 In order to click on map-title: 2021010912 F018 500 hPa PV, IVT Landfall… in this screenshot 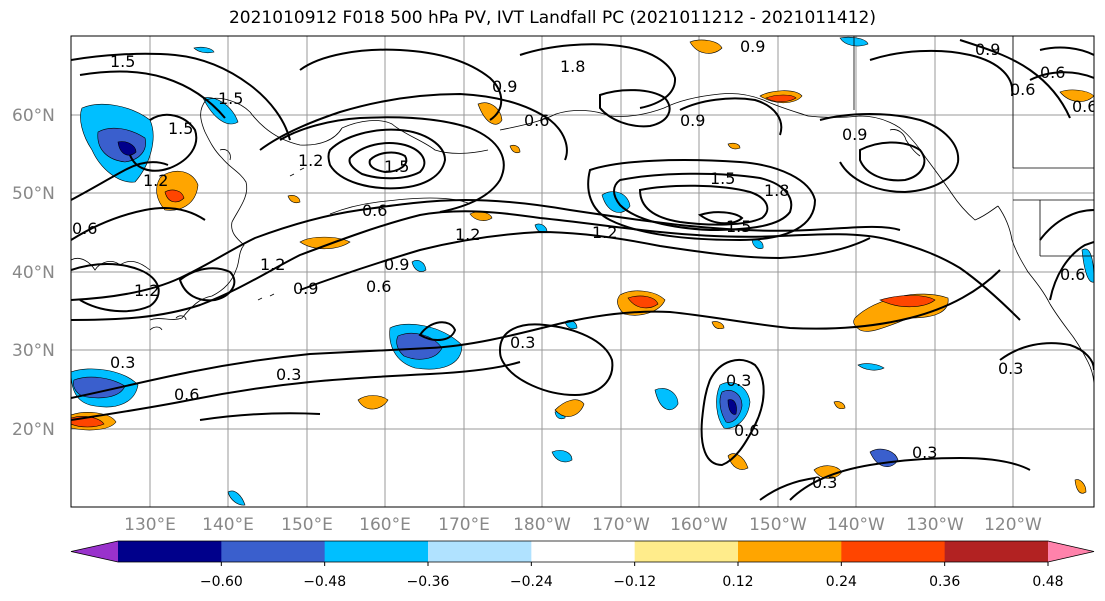, I will do `click(552, 18)`.